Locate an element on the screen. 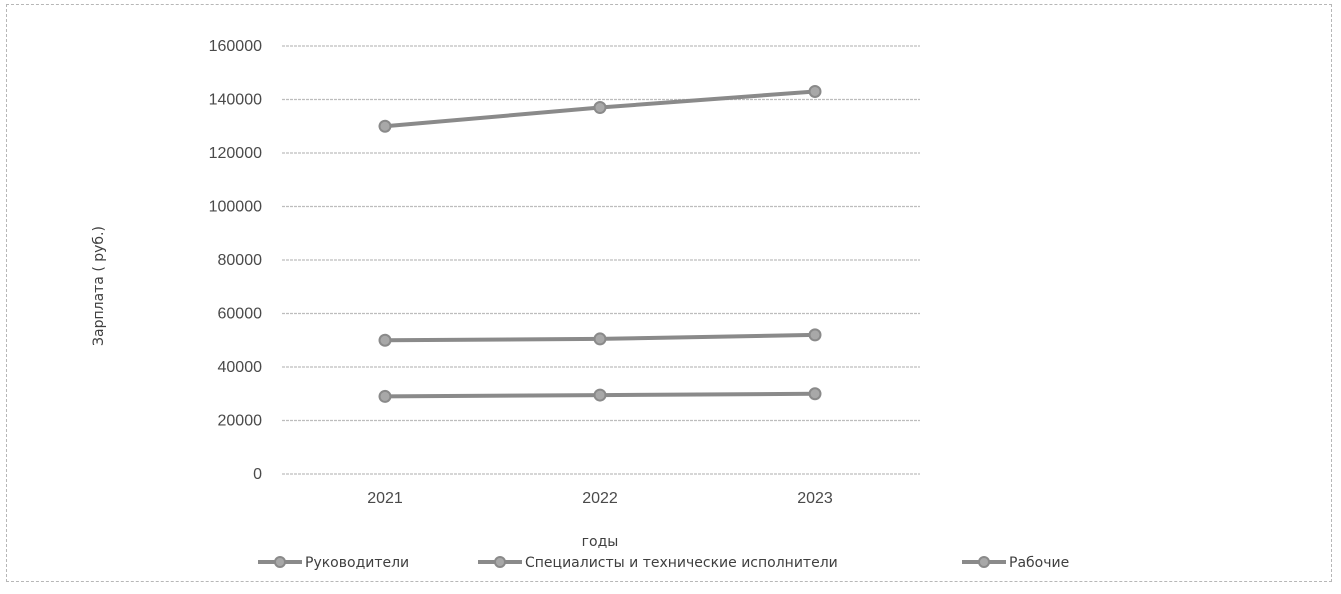  legend-label: Специалисты и технические исполнители is located at coordinates (681, 563).